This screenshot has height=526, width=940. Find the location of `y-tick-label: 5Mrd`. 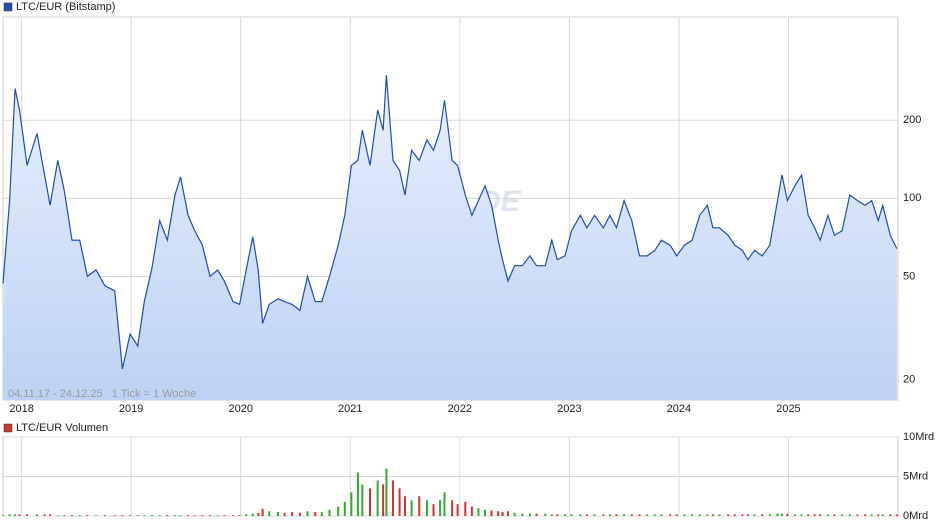

y-tick-label: 5Mrd is located at coordinates (915, 476).